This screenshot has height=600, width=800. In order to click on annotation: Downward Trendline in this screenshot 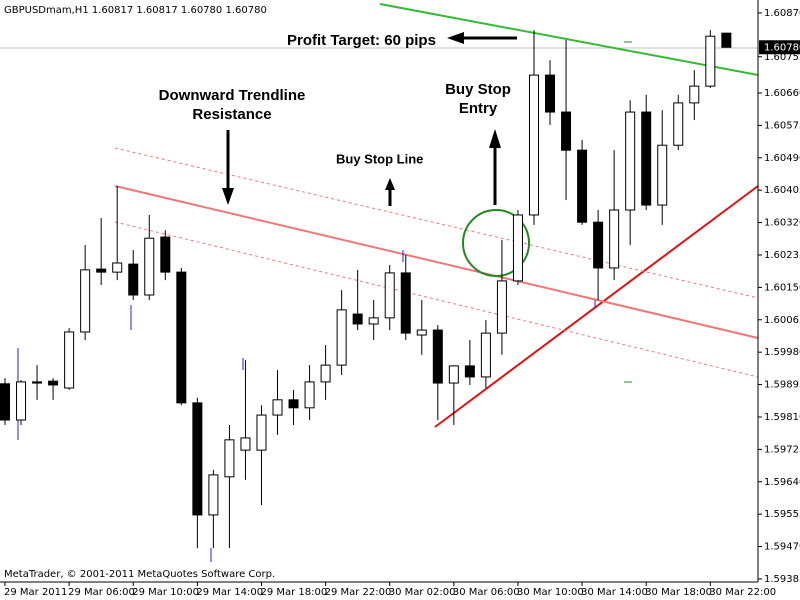, I will do `click(232, 95)`.